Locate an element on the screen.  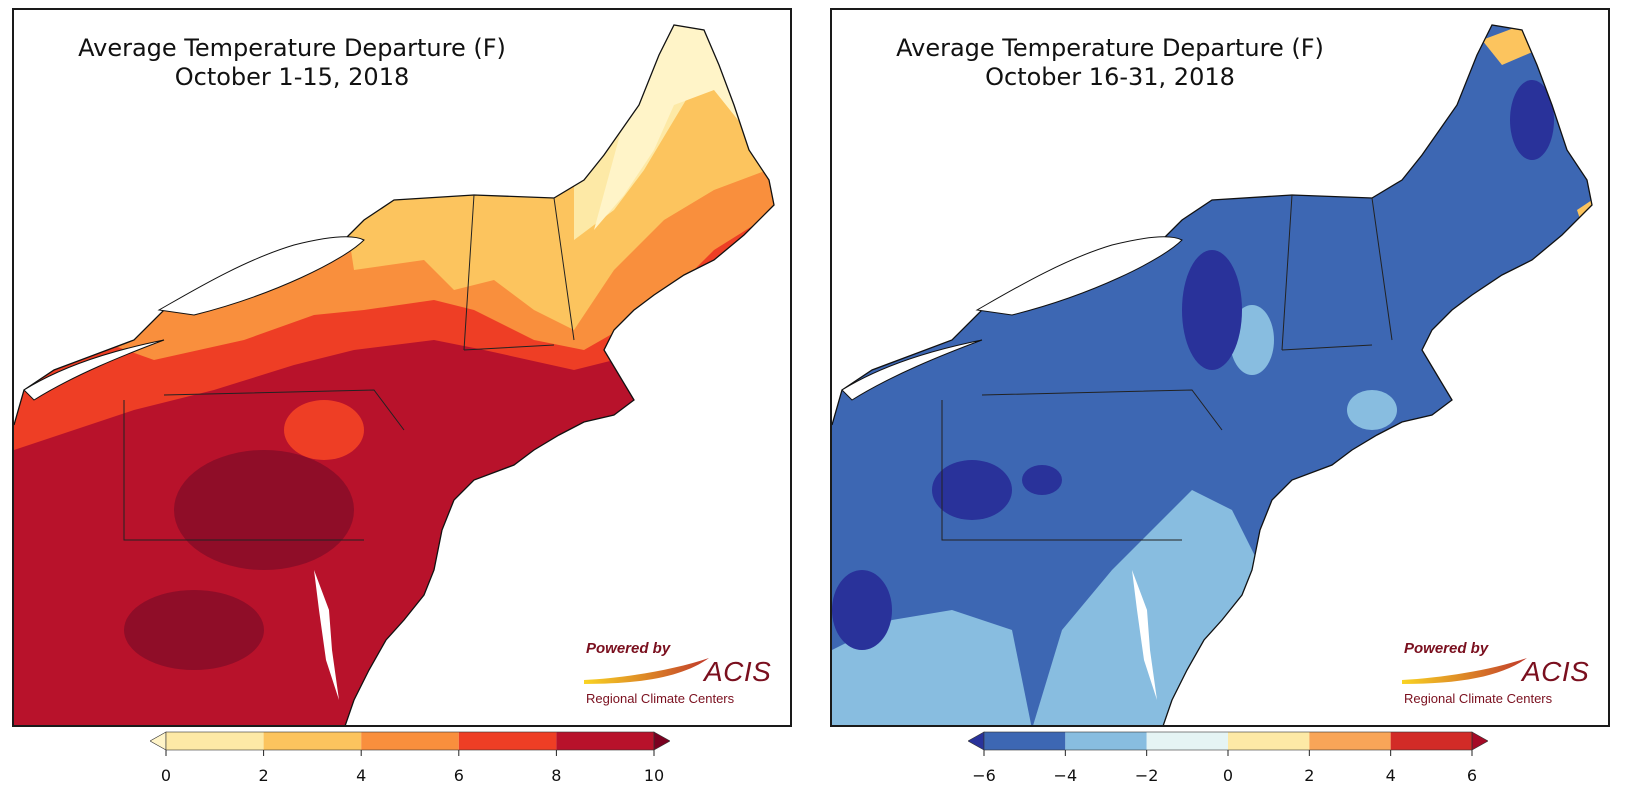
colorbar-oct-1-15: 0 2 4 6 8 10 is located at coordinates (410, 758).